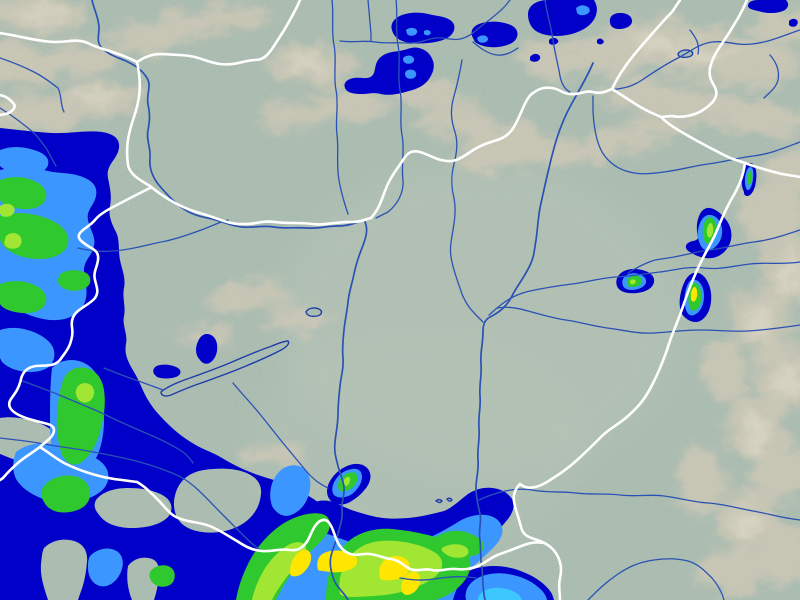  Describe the element at coordinates (260, 205) in the screenshot. I see `border-sk-hu` at that location.